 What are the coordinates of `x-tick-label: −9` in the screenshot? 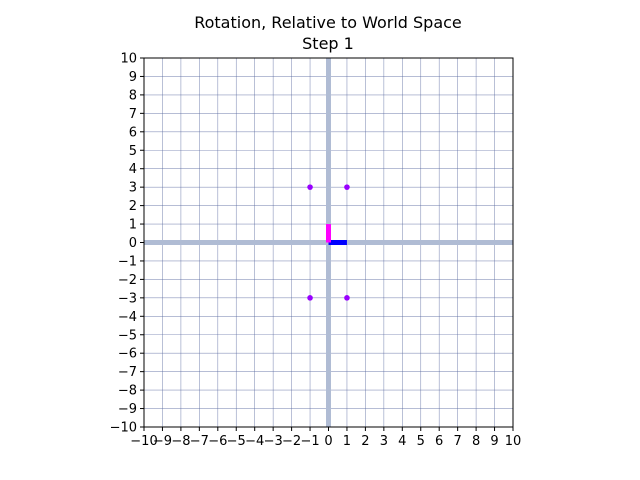 It's located at (162, 441).